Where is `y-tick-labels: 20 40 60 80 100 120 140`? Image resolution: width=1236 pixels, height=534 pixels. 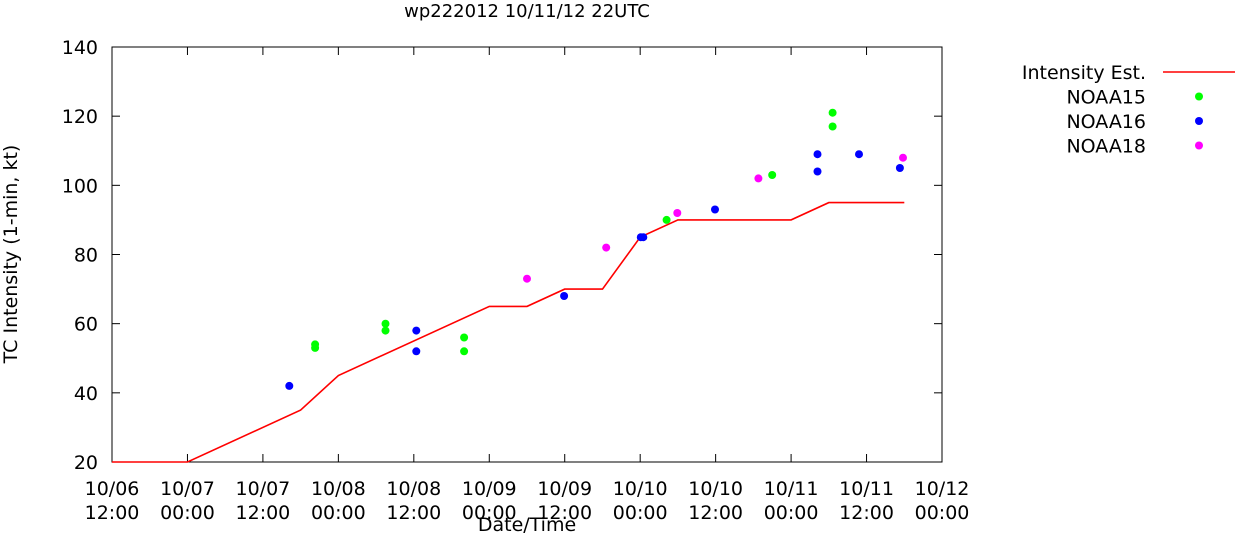
y-tick-labels: 20 40 60 80 100 120 140 is located at coordinates (80, 255).